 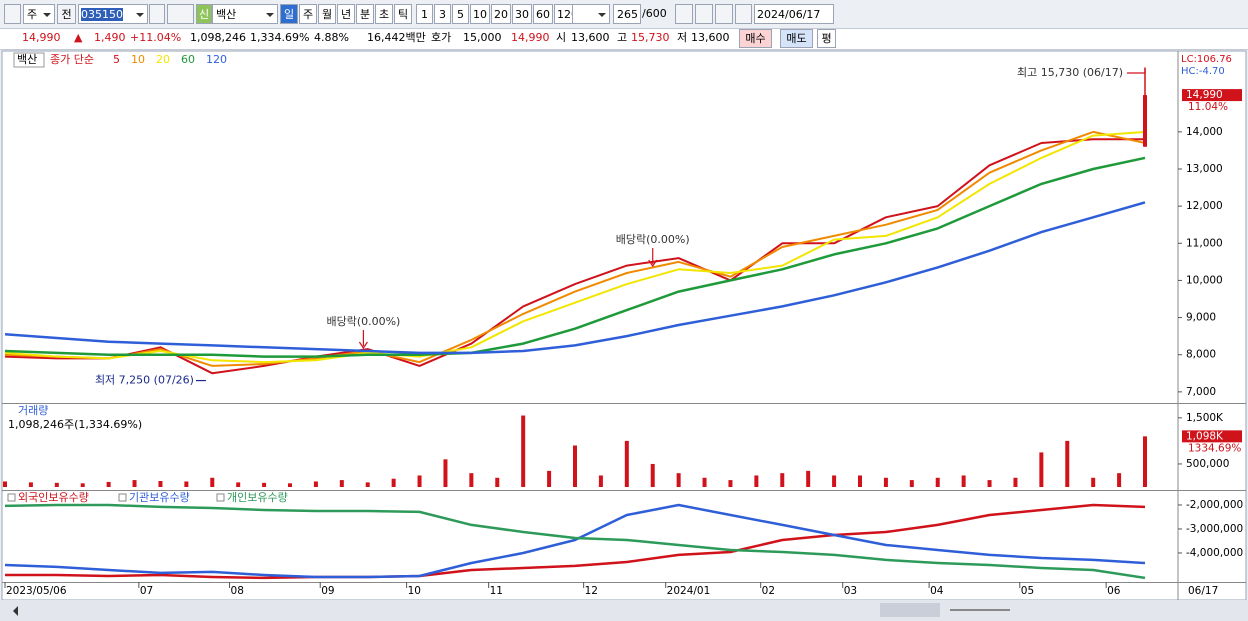 What do you see at coordinates (1203, 591) in the screenshot?
I see `x-end-label: 06/17` at bounding box center [1203, 591].